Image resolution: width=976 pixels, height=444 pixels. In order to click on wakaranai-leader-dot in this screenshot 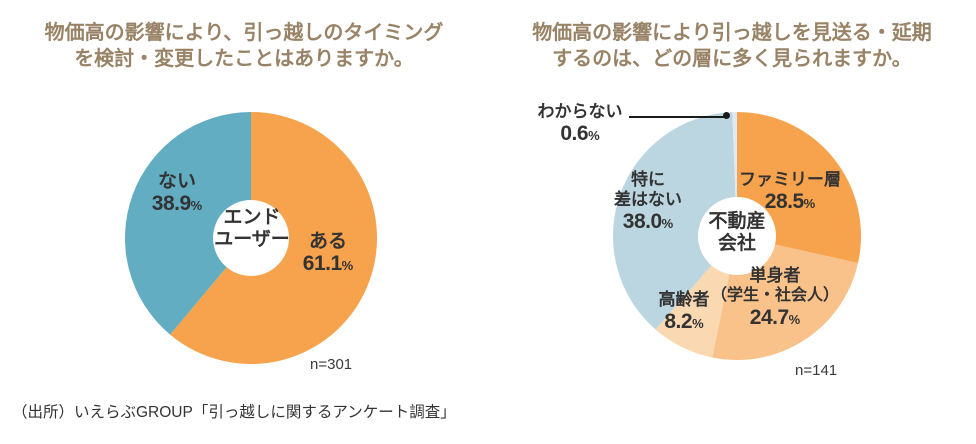, I will do `click(726, 115)`.